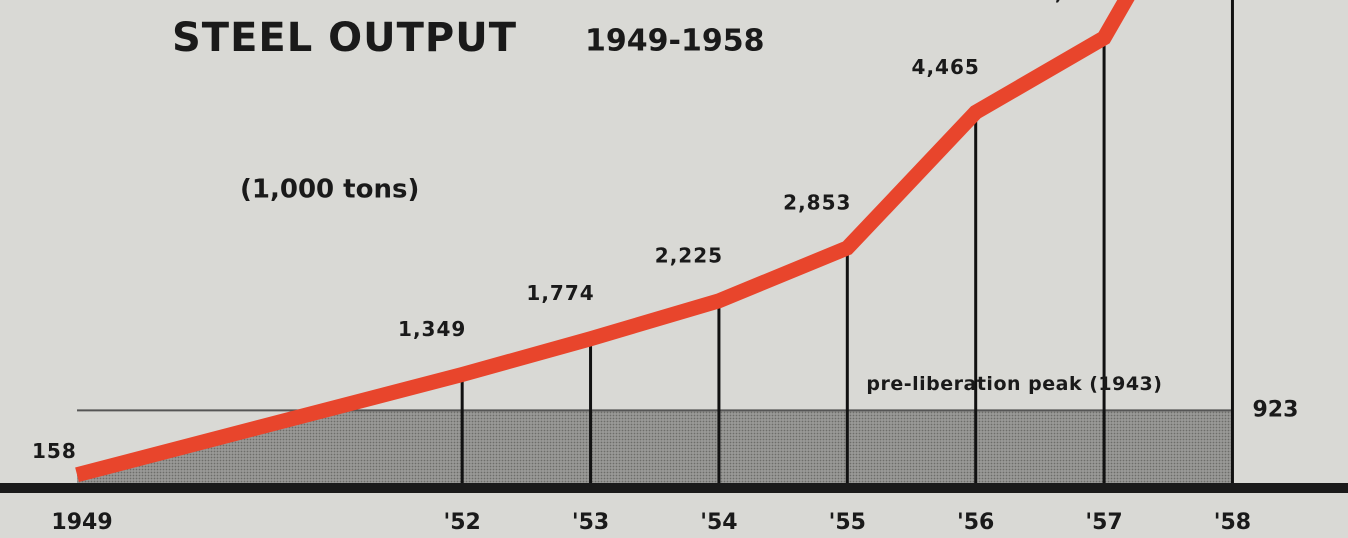 This screenshot has height=538, width=1348. What do you see at coordinates (344, 38) in the screenshot?
I see `chart-title: STEEL OUTPUT` at bounding box center [344, 38].